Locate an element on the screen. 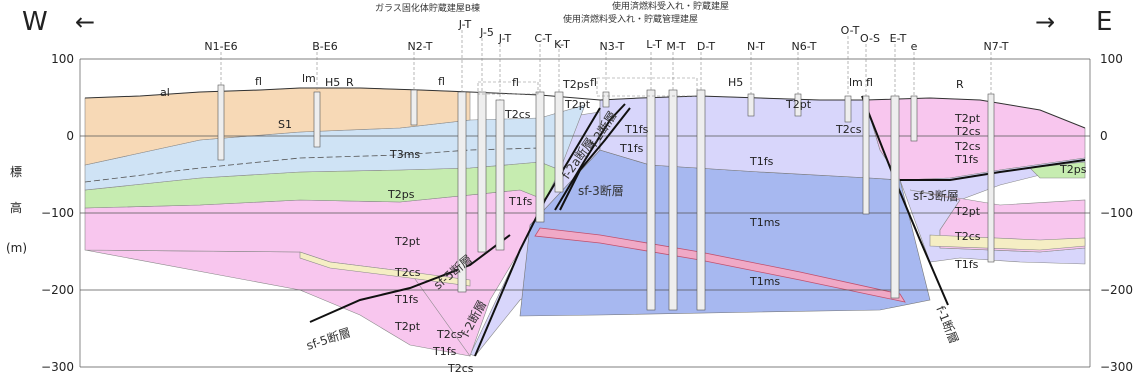  y-axis-left: 100 0 −100 −200 −300 is located at coordinates (57, 213).